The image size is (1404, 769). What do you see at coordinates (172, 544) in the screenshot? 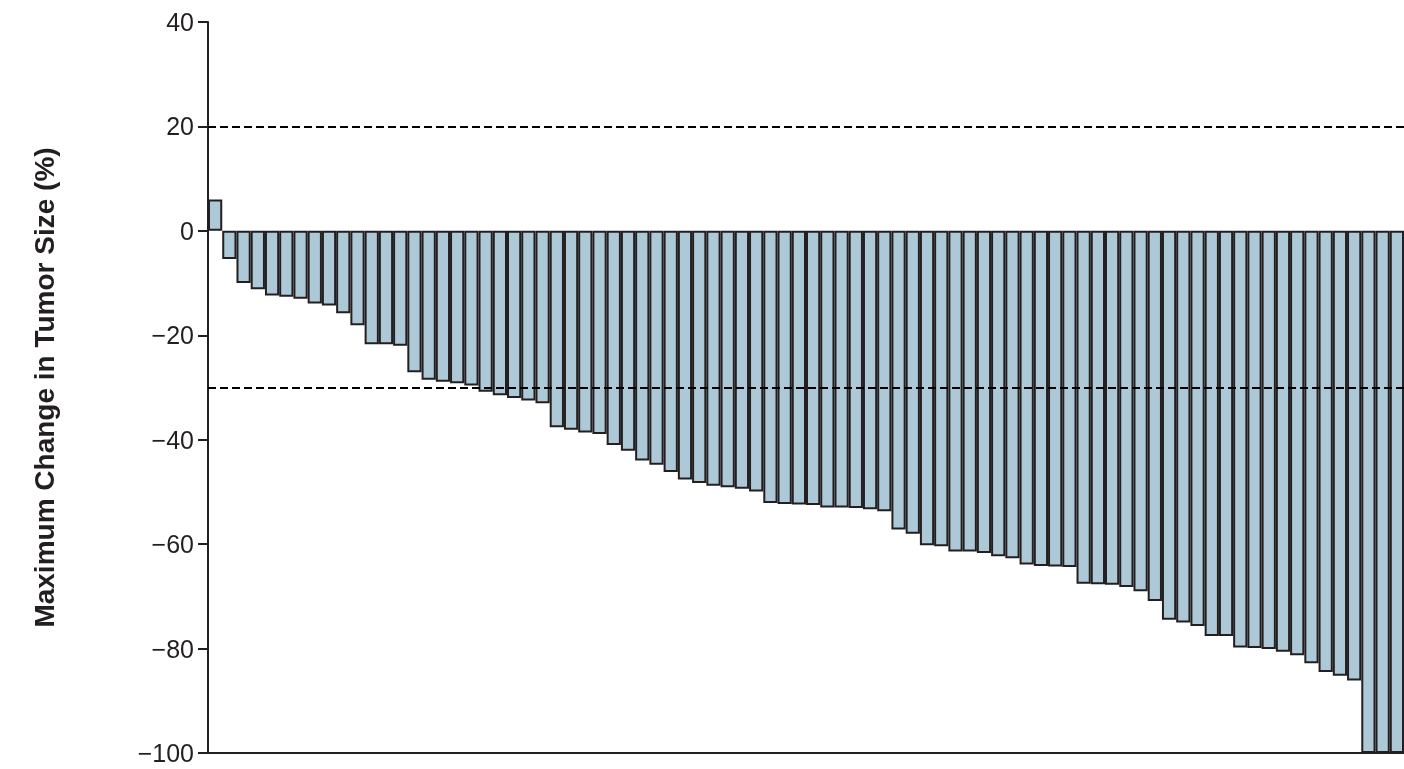
I see `y-tick-label: −60` at bounding box center [172, 544].